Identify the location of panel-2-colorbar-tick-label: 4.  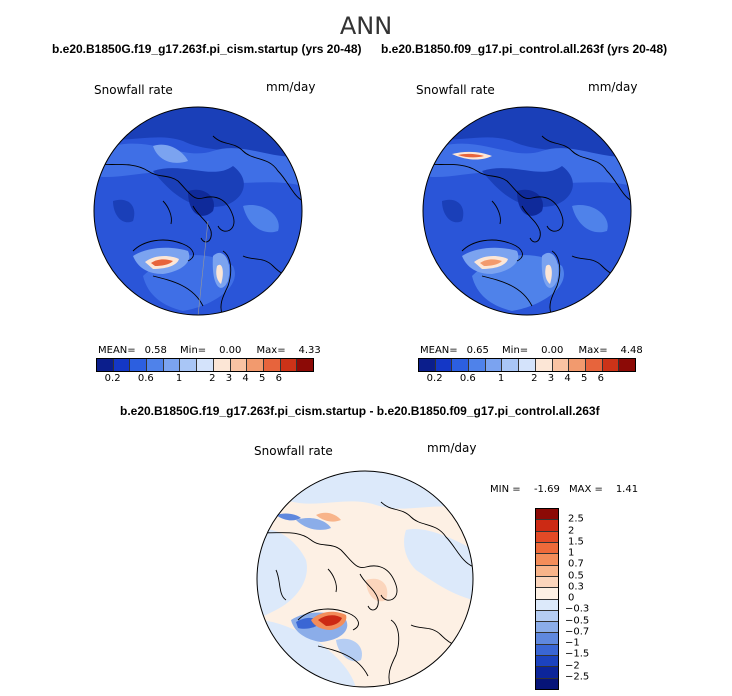
(567, 378).